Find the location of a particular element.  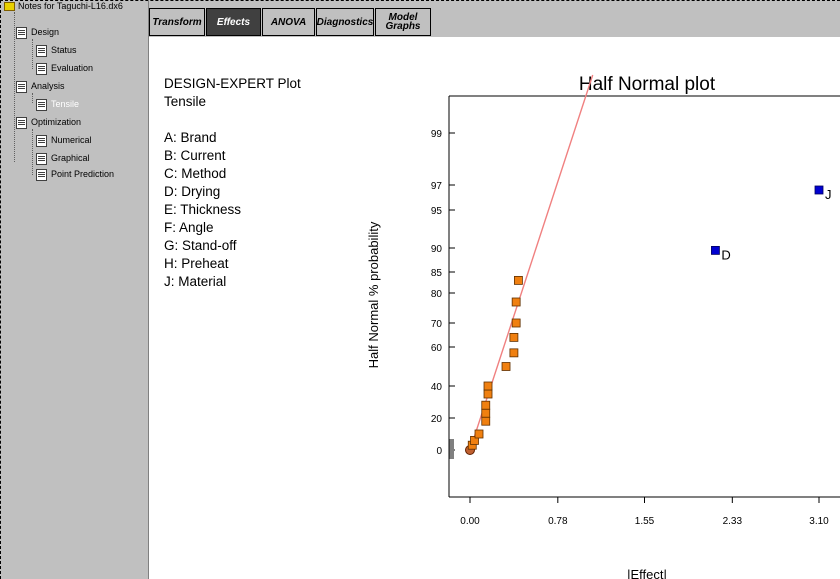

factor-label: E: Thickness is located at coordinates (203, 209).